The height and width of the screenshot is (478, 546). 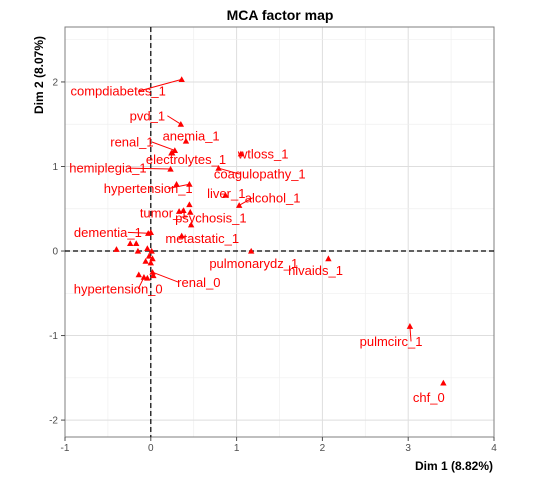 What do you see at coordinates (198, 282) in the screenshot?
I see `point-label-renal-0: renal_0` at bounding box center [198, 282].